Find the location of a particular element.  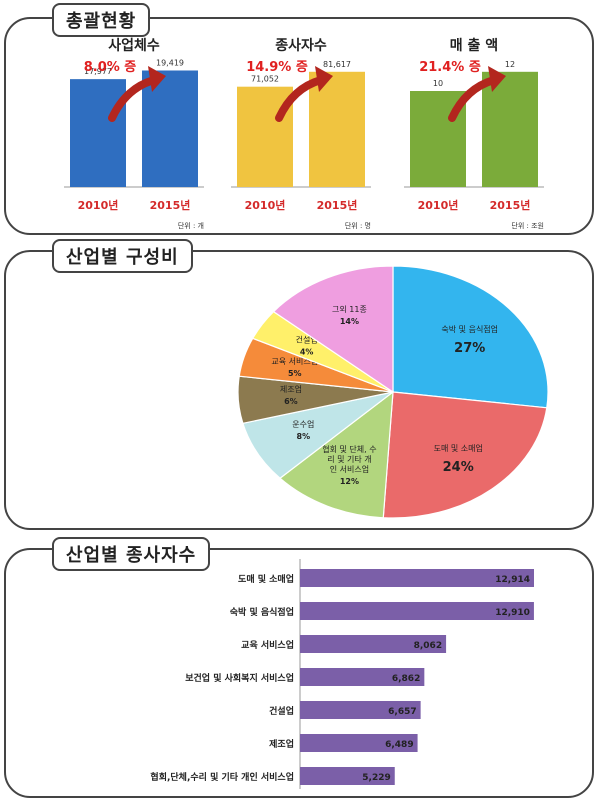

chart-title: 종사자수 is located at coordinates (301, 46).